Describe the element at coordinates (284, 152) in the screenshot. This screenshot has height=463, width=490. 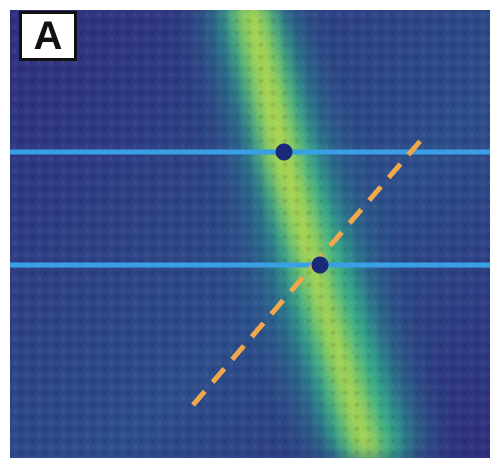
I see `intersection-point-upper` at that location.